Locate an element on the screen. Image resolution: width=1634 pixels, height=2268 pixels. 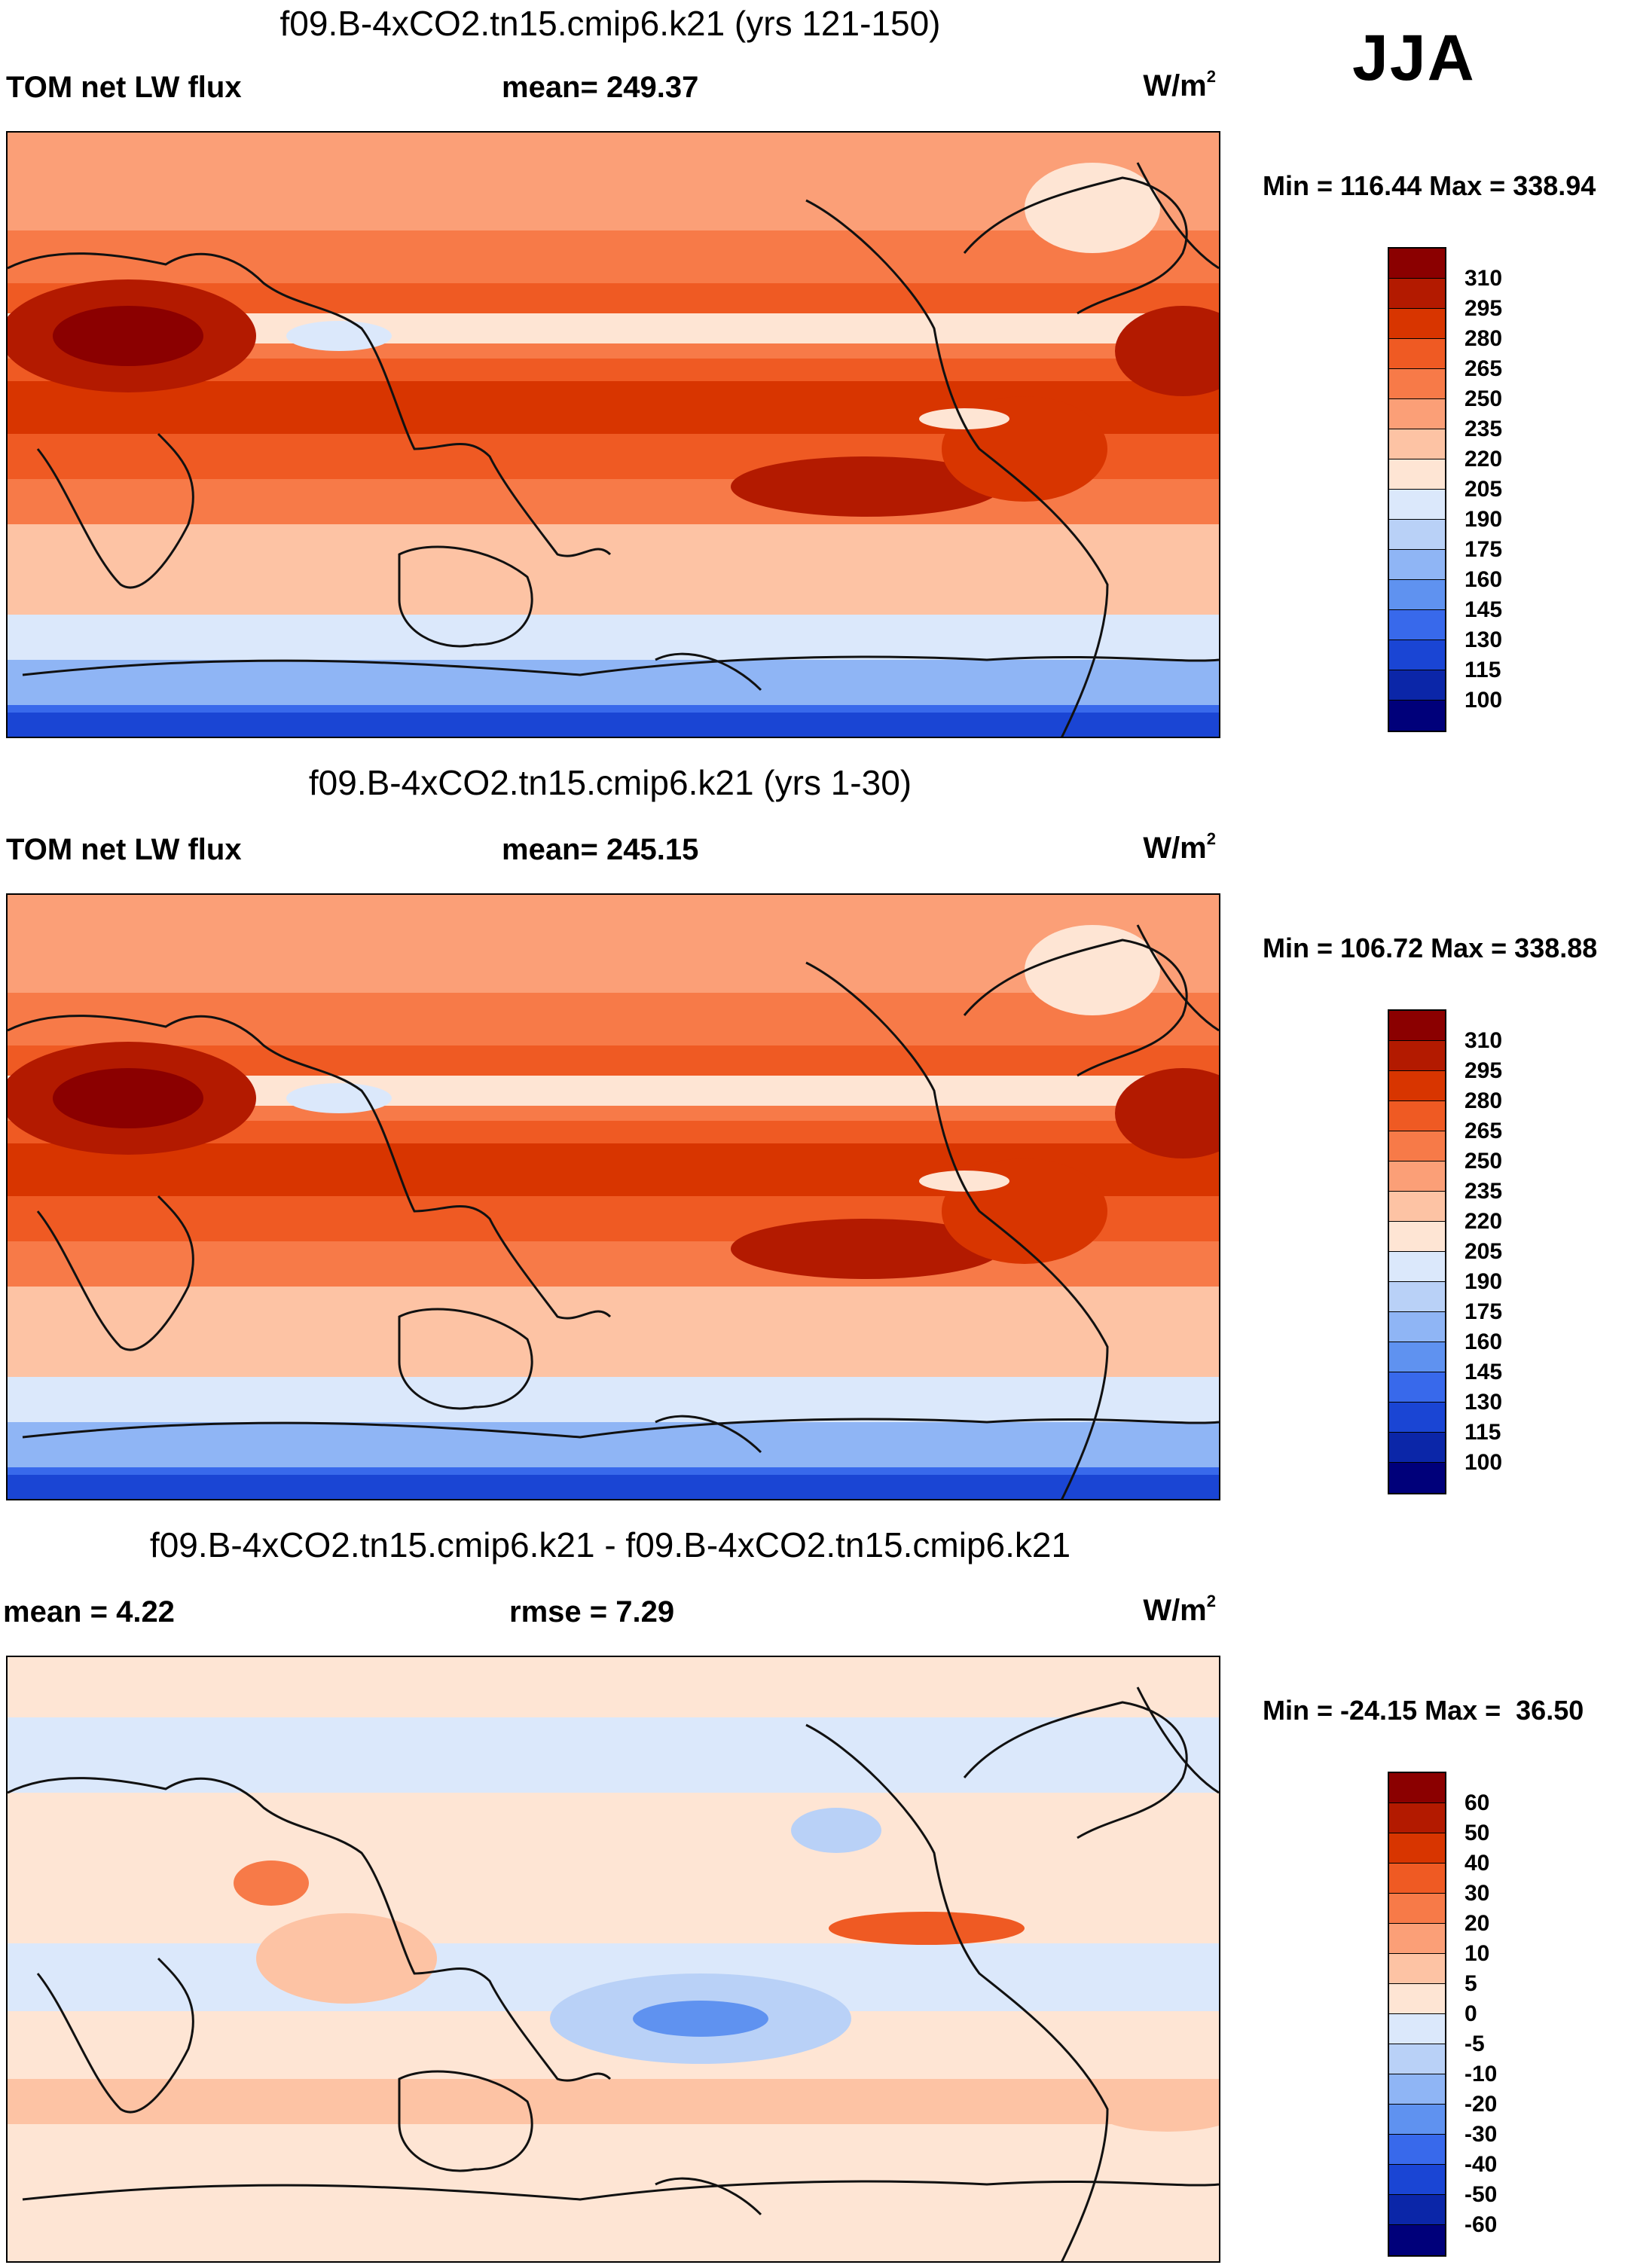
colorbar-label: -30 is located at coordinates (1481, 2134).